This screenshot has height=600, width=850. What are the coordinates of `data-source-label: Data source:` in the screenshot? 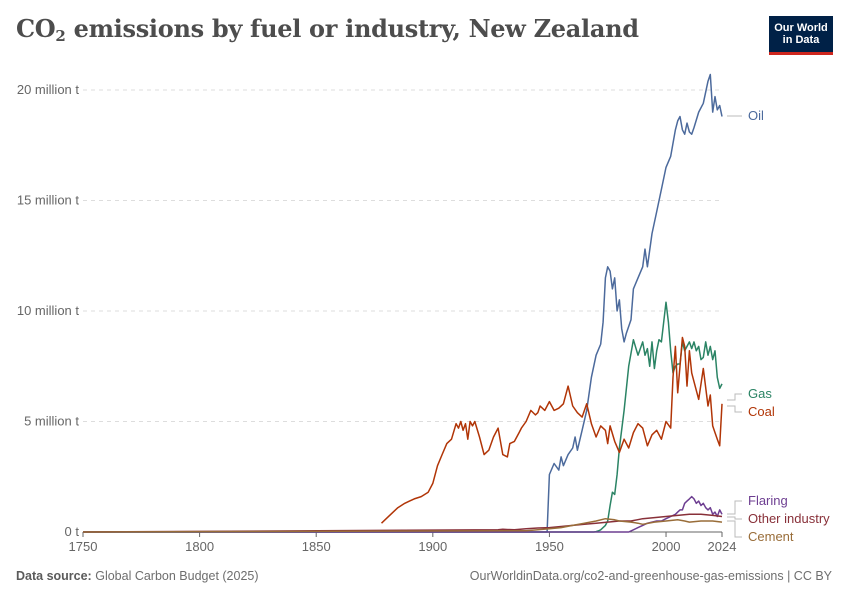 It's located at (54, 576).